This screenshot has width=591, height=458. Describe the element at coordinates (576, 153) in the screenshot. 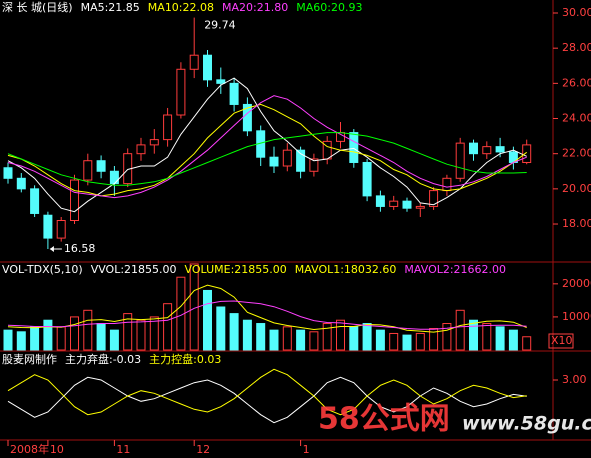

I see `y-tick-label: 22.00` at that location.